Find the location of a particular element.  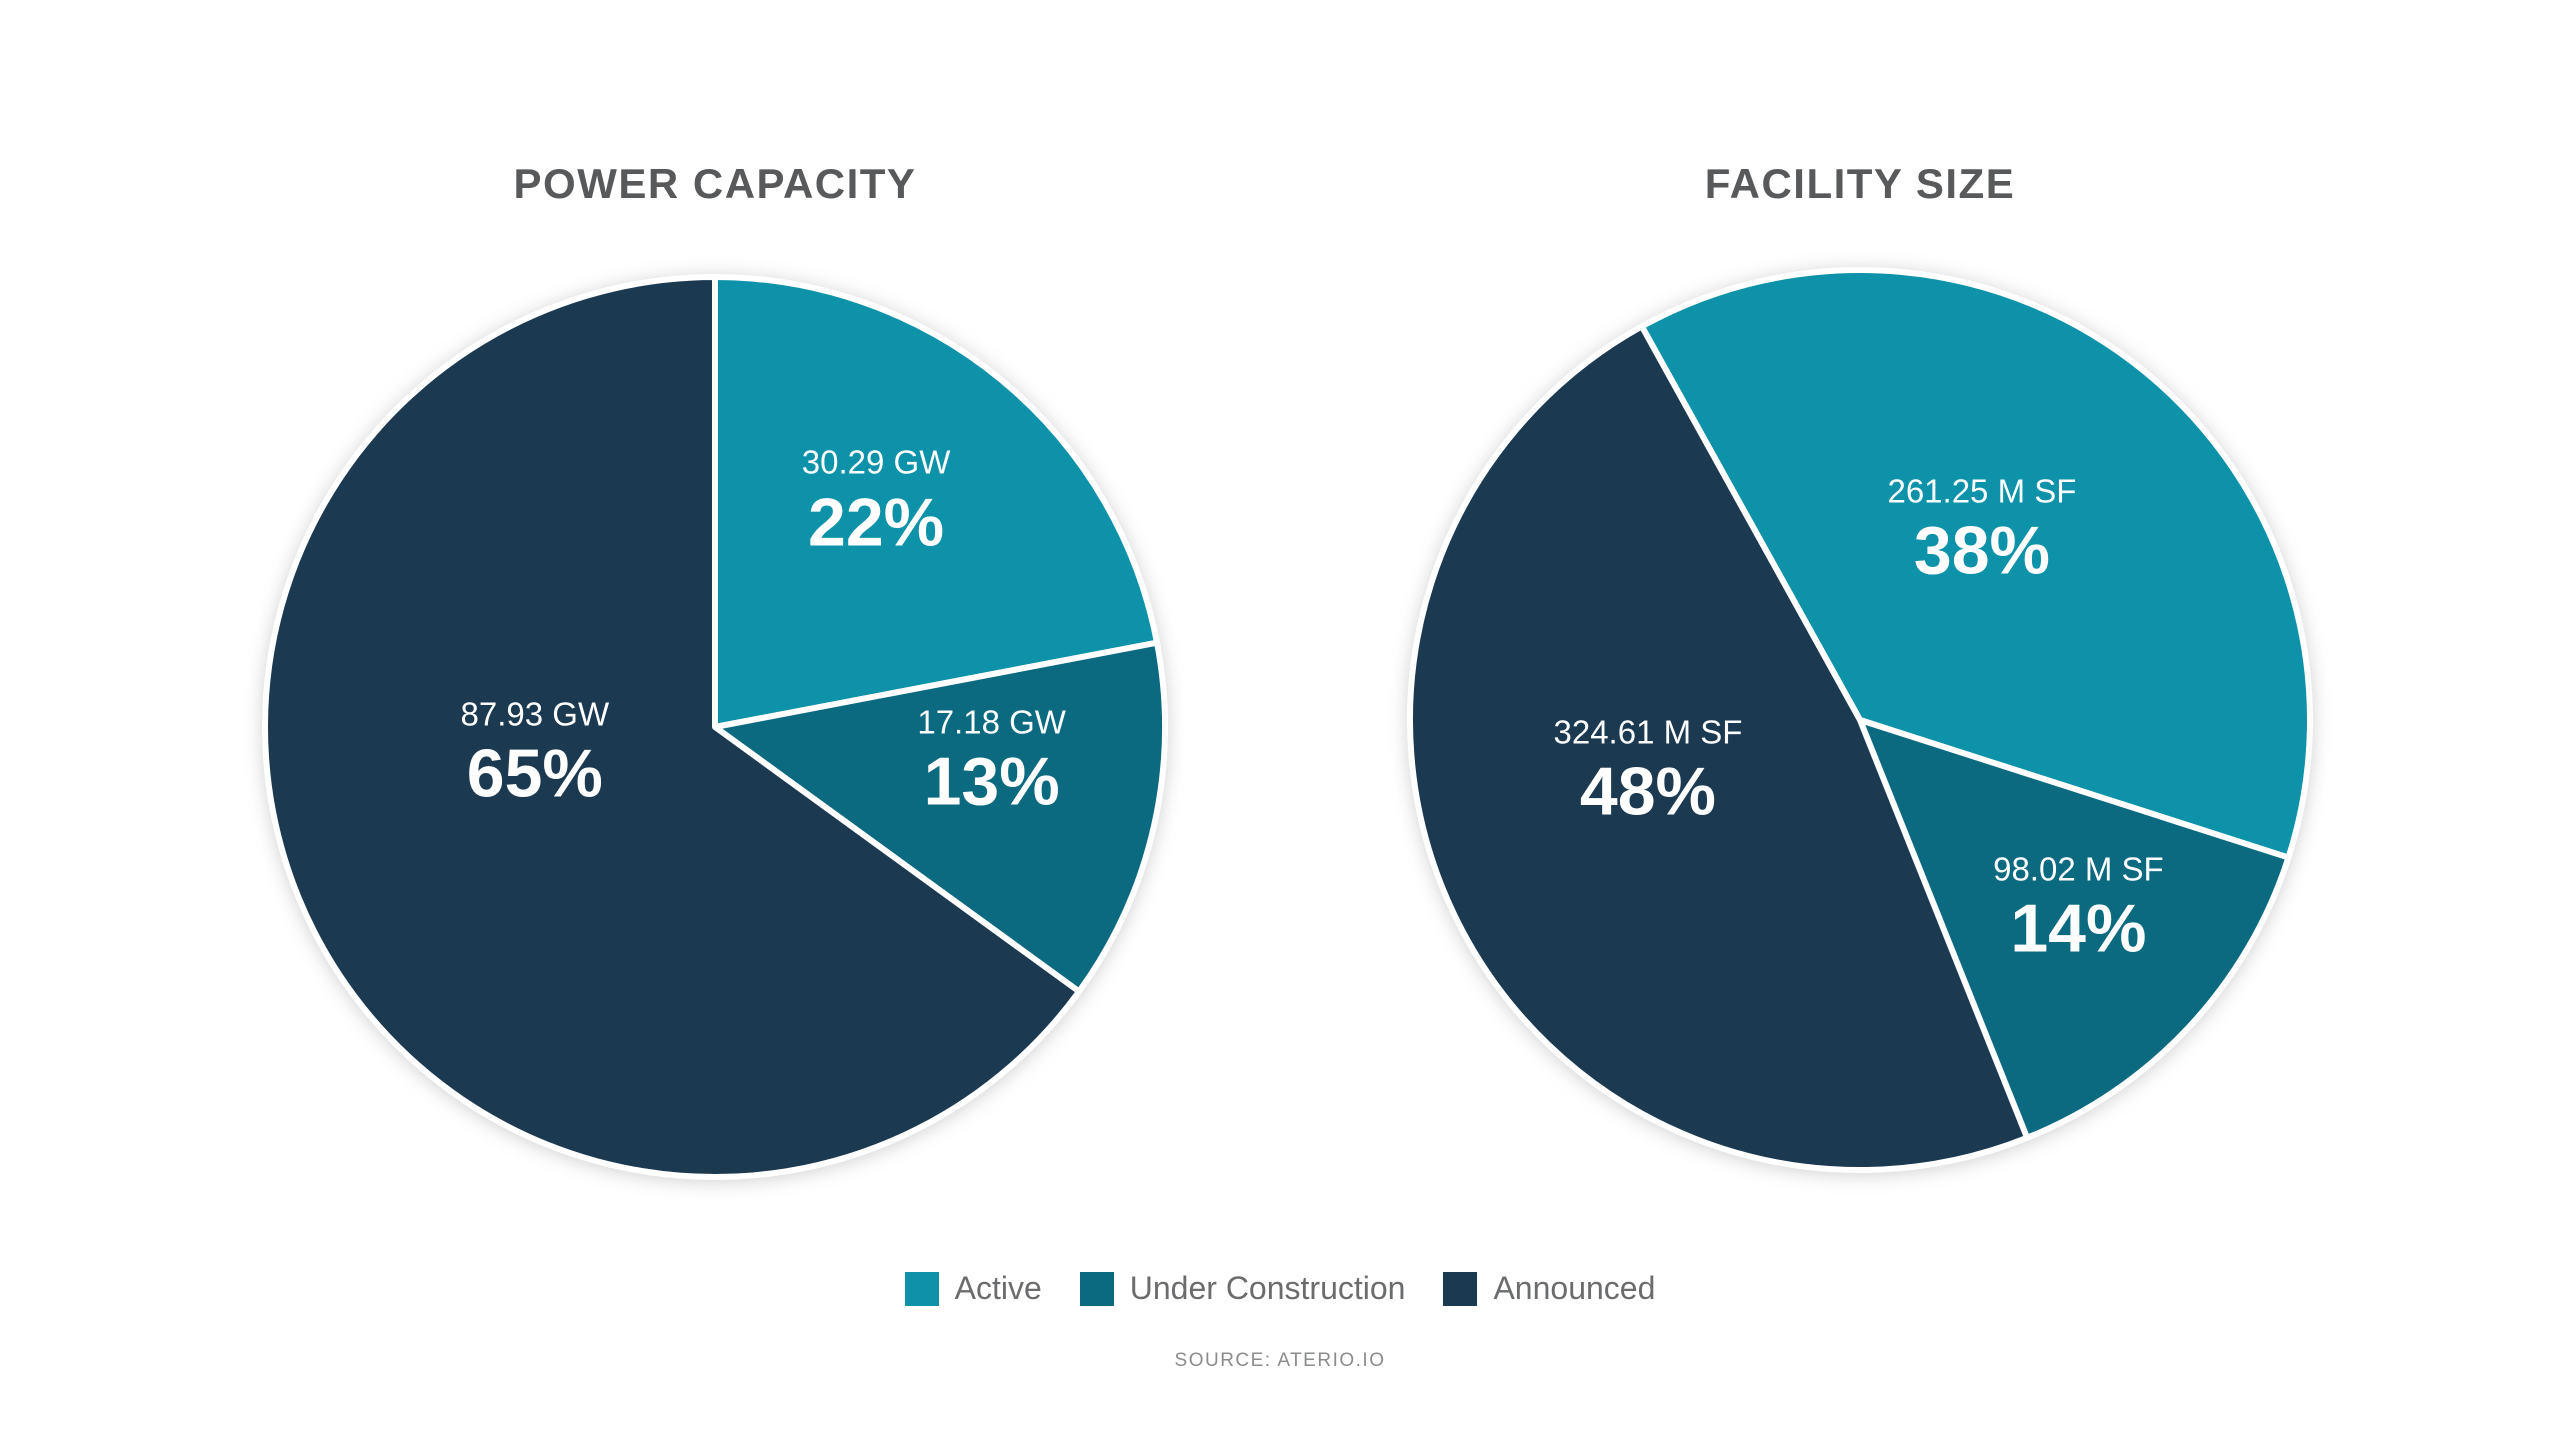

legend-item-announced: Announced is located at coordinates (1549, 1288).